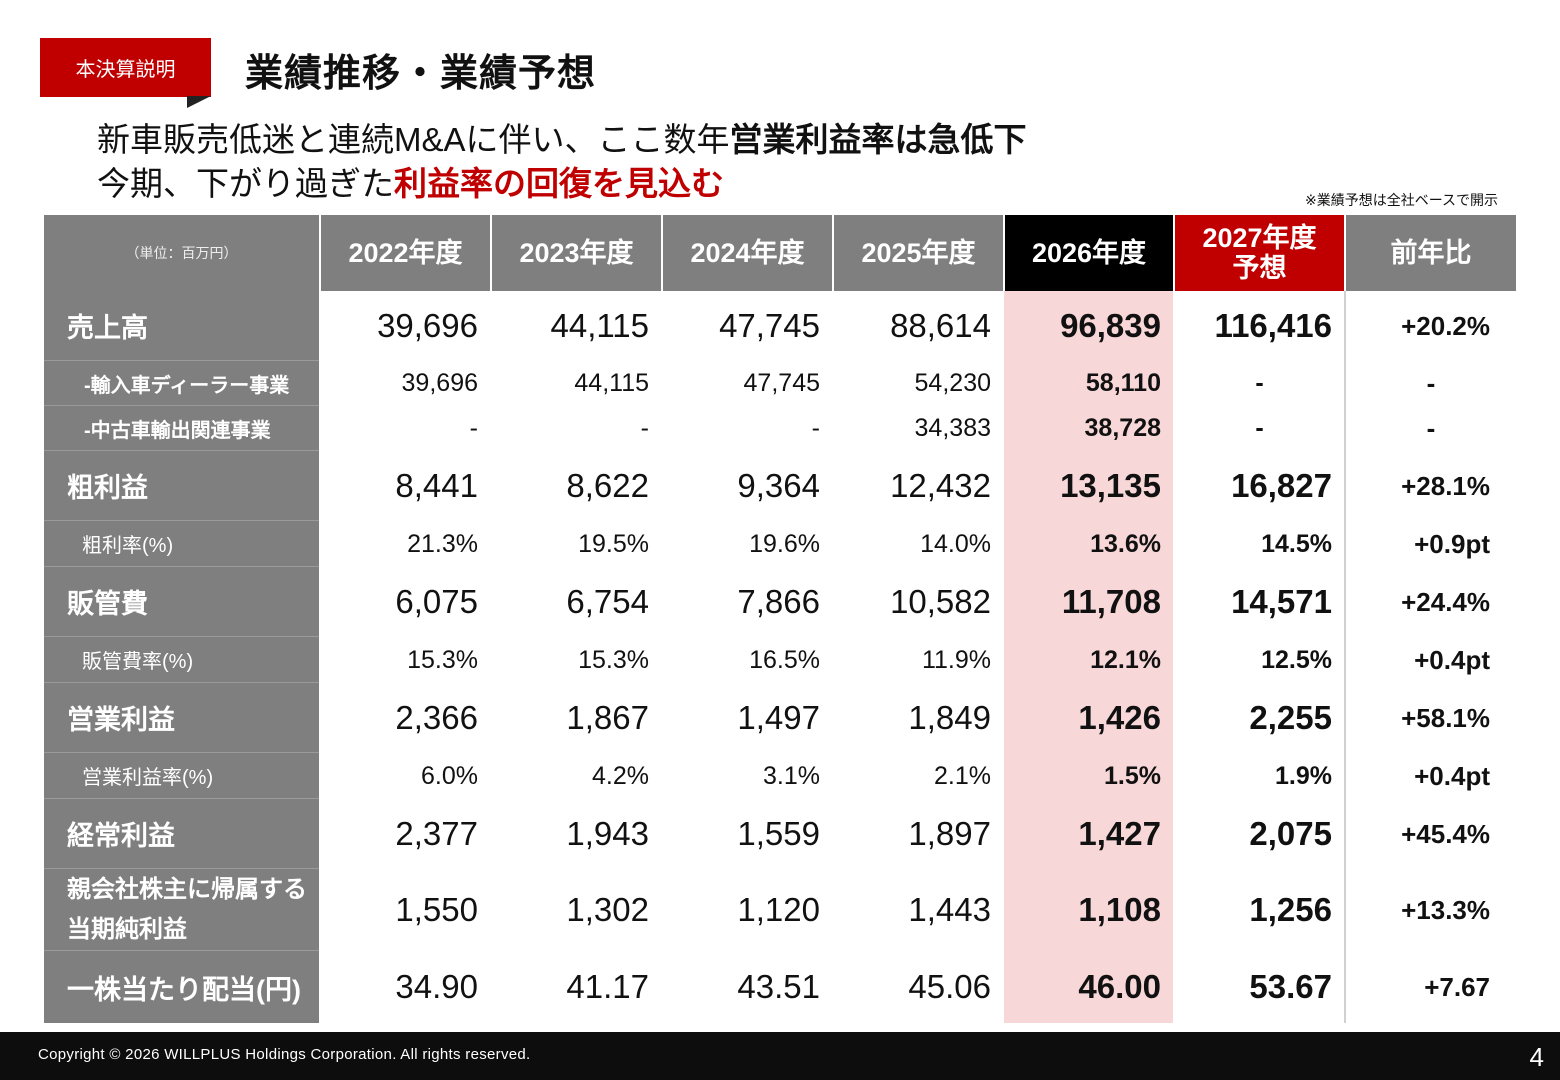  I want to click on table-cell: 7,866, so click(778, 601).